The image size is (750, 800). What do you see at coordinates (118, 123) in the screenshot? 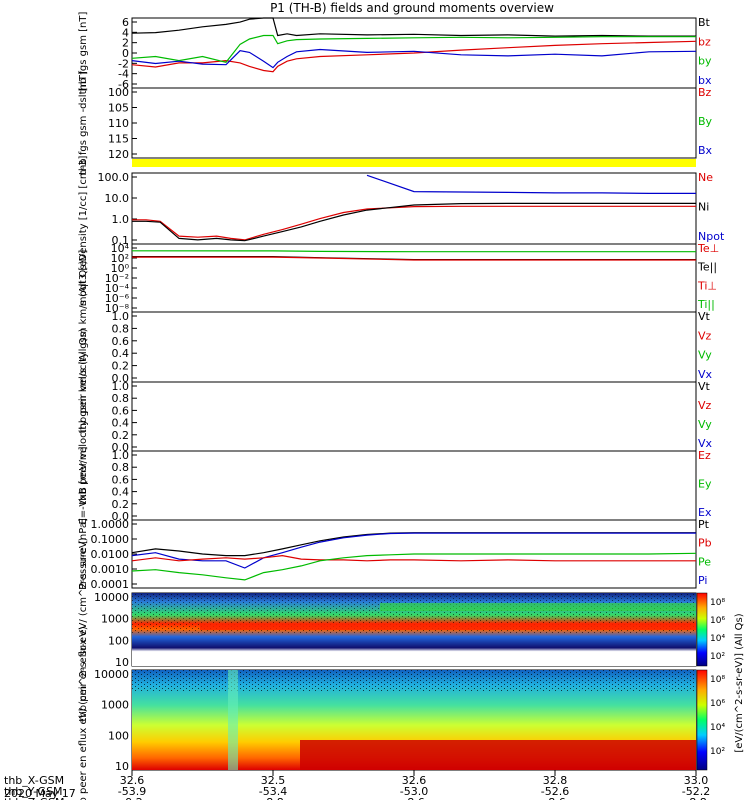
I see `ytick-label: 110` at bounding box center [118, 123].